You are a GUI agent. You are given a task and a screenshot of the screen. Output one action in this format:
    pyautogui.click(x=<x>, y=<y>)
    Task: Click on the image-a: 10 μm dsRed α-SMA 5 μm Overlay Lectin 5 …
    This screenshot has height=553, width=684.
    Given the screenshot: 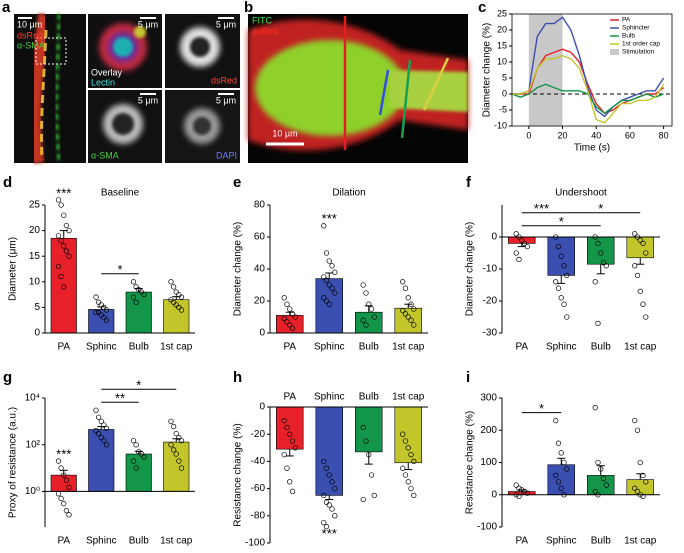 What is the action you would take?
    pyautogui.click(x=127, y=88)
    